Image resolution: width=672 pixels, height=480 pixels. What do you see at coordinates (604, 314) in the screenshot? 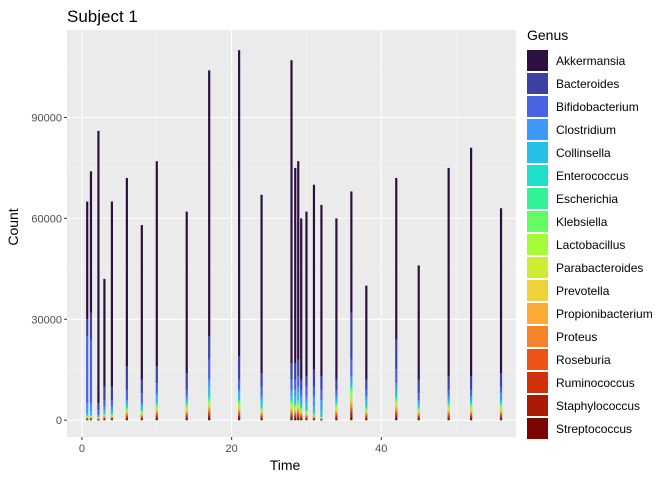
I see `legend-label: Propionibacterium` at bounding box center [604, 314].